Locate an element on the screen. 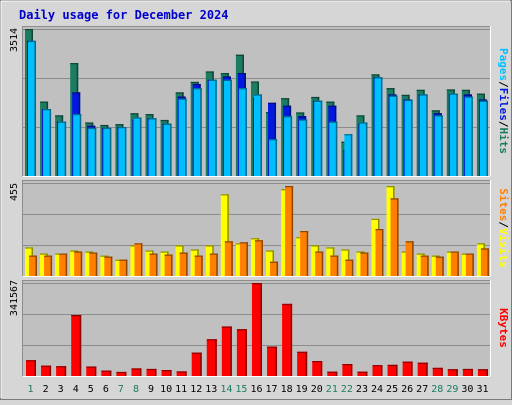  ymax-label: 3514 is located at coordinates (14, 40).